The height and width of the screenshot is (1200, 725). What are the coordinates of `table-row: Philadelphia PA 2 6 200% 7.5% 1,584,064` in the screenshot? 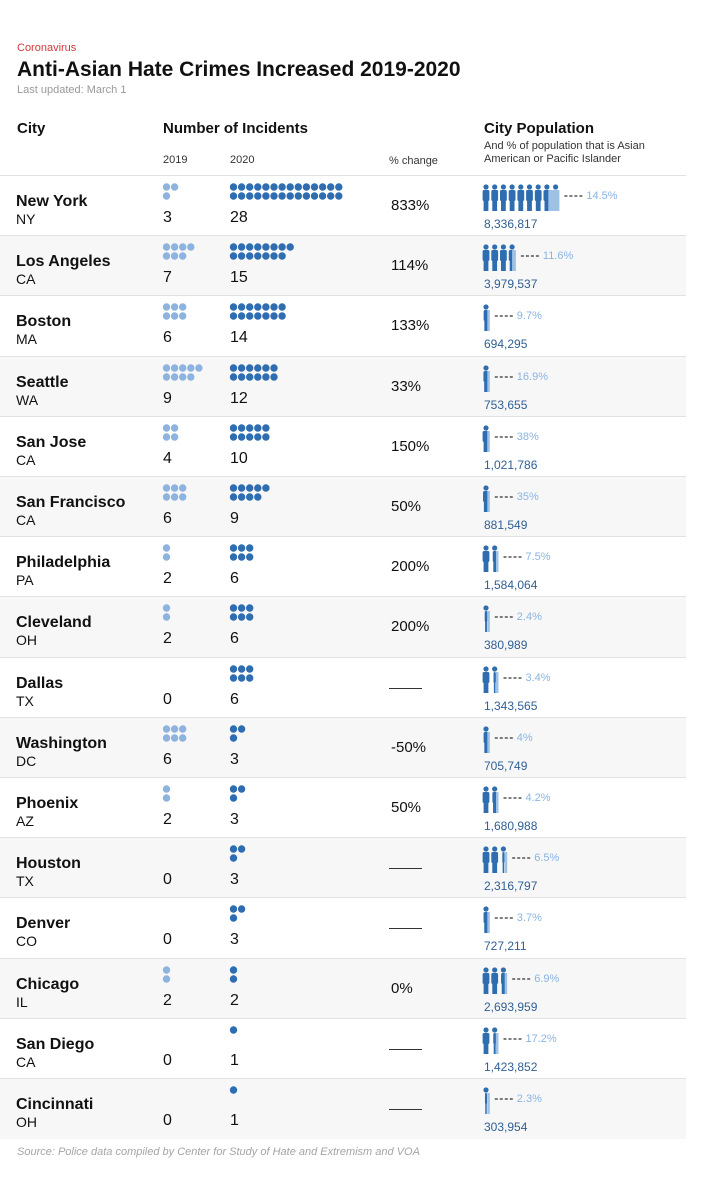 It's located at (343, 566).